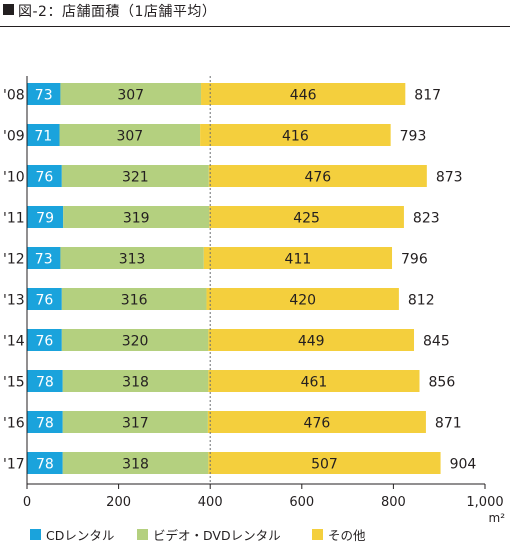  Describe the element at coordinates (448, 424) in the screenshot. I see `total-label: 871` at that location.